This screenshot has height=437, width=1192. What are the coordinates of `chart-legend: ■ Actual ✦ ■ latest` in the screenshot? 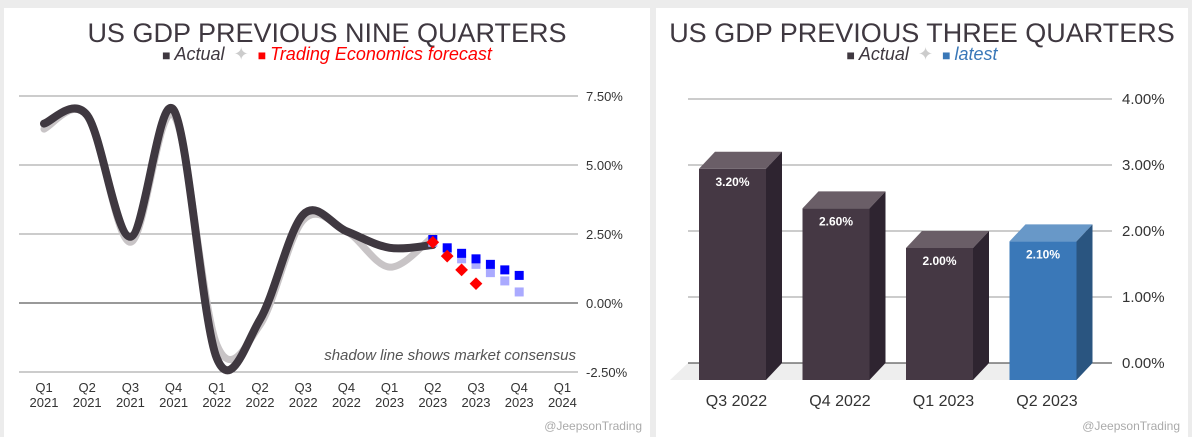 It's located at (922, 54).